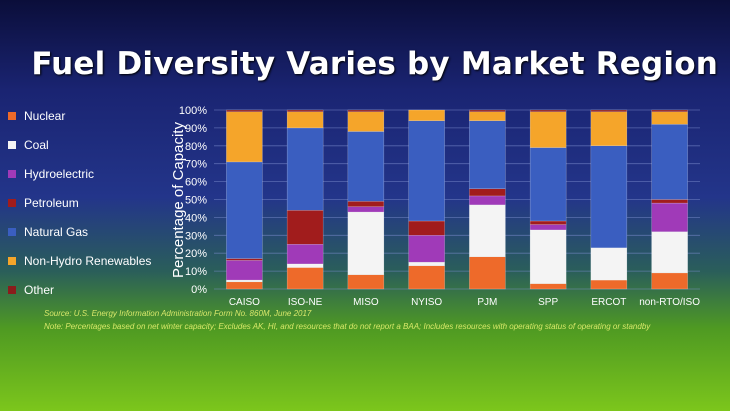 The image size is (730, 411). What do you see at coordinates (196, 201) in the screenshot?
I see `y-tick-label: 50%` at bounding box center [196, 201].